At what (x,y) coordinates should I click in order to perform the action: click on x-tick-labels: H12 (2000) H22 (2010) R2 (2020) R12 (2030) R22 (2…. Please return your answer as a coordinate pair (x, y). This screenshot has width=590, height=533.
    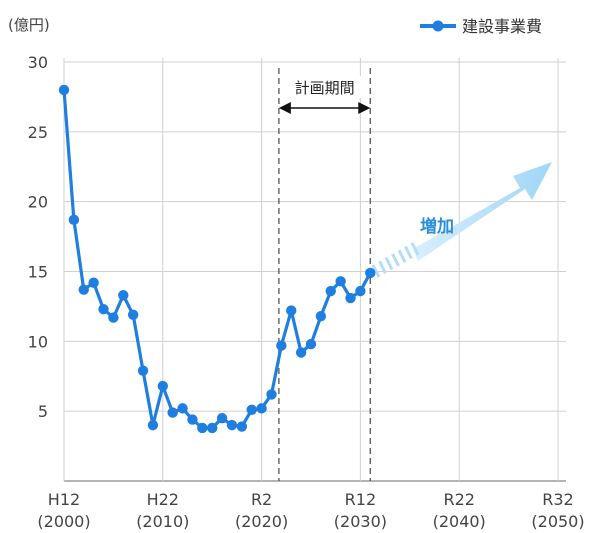
    Looking at the image, I should click on (310, 510).